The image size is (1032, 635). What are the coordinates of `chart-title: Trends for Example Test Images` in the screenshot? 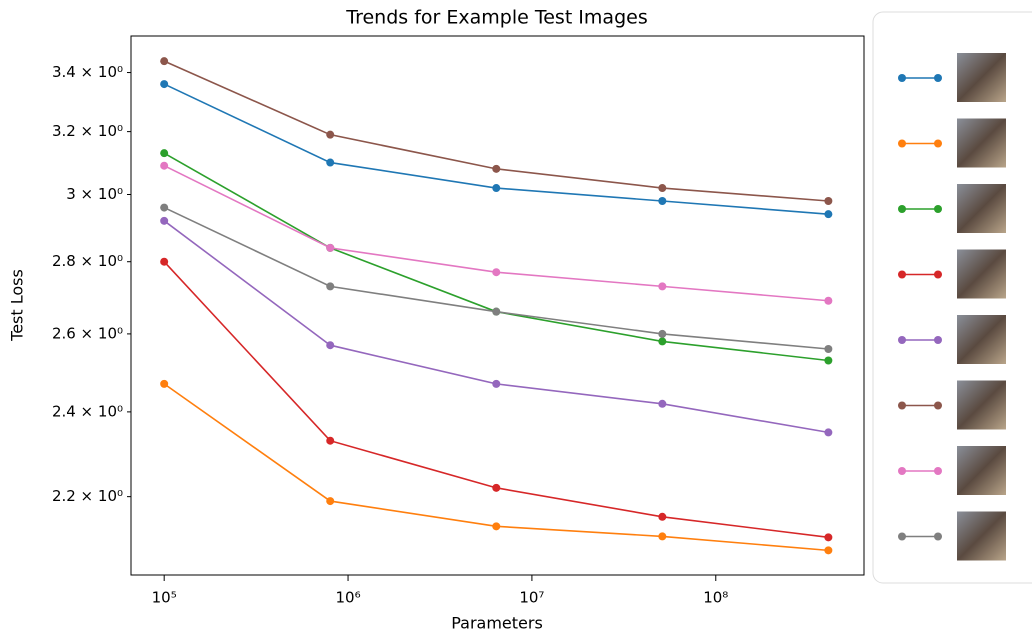 It's located at (496, 18).